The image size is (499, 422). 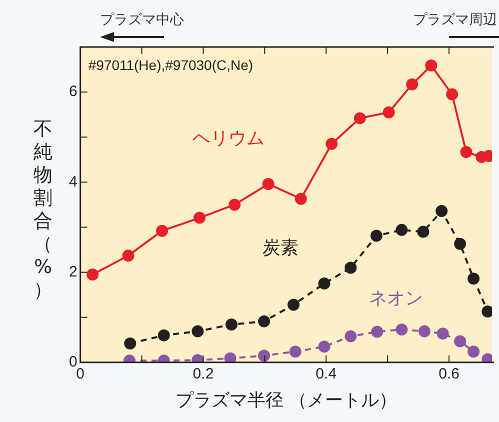 What do you see at coordinates (228, 138) in the screenshot?
I see `series-label: ヘリウム` at bounding box center [228, 138].